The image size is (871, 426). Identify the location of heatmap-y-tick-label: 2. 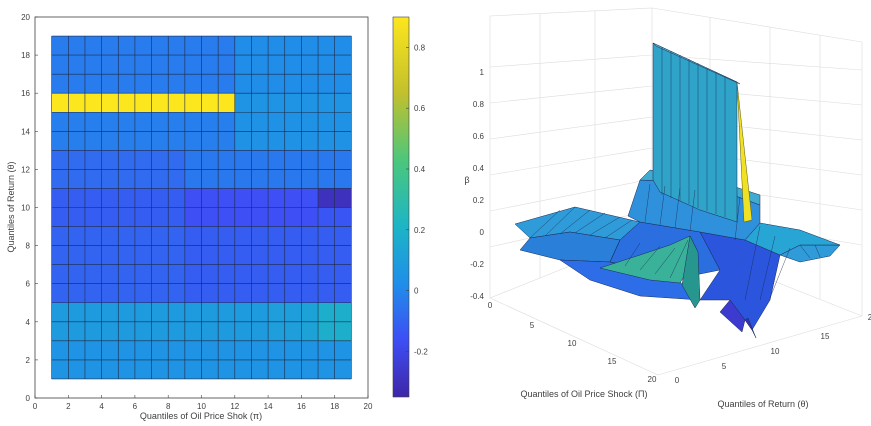
(28, 360).